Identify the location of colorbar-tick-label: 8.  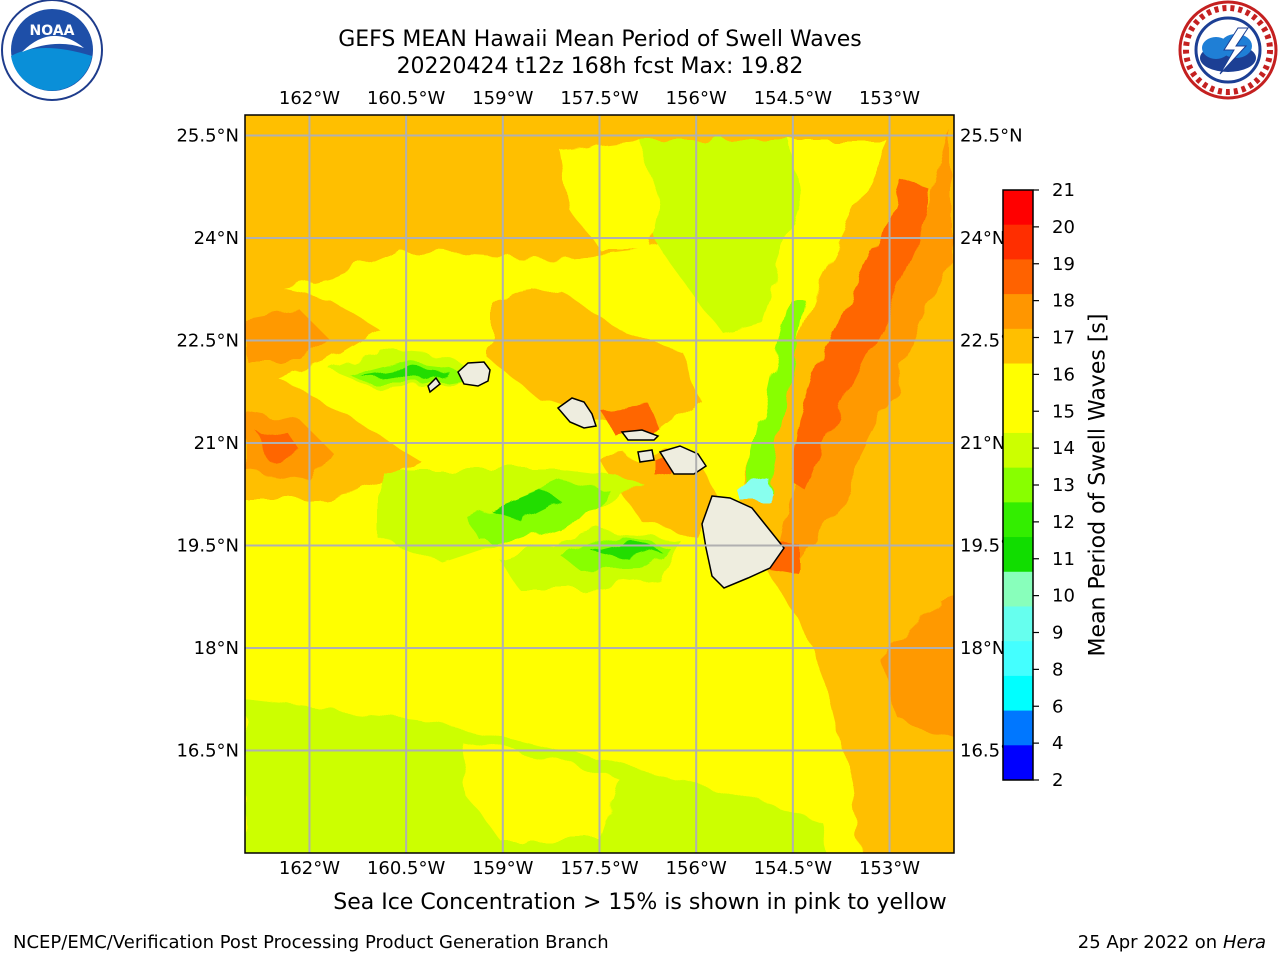
(1057, 669).